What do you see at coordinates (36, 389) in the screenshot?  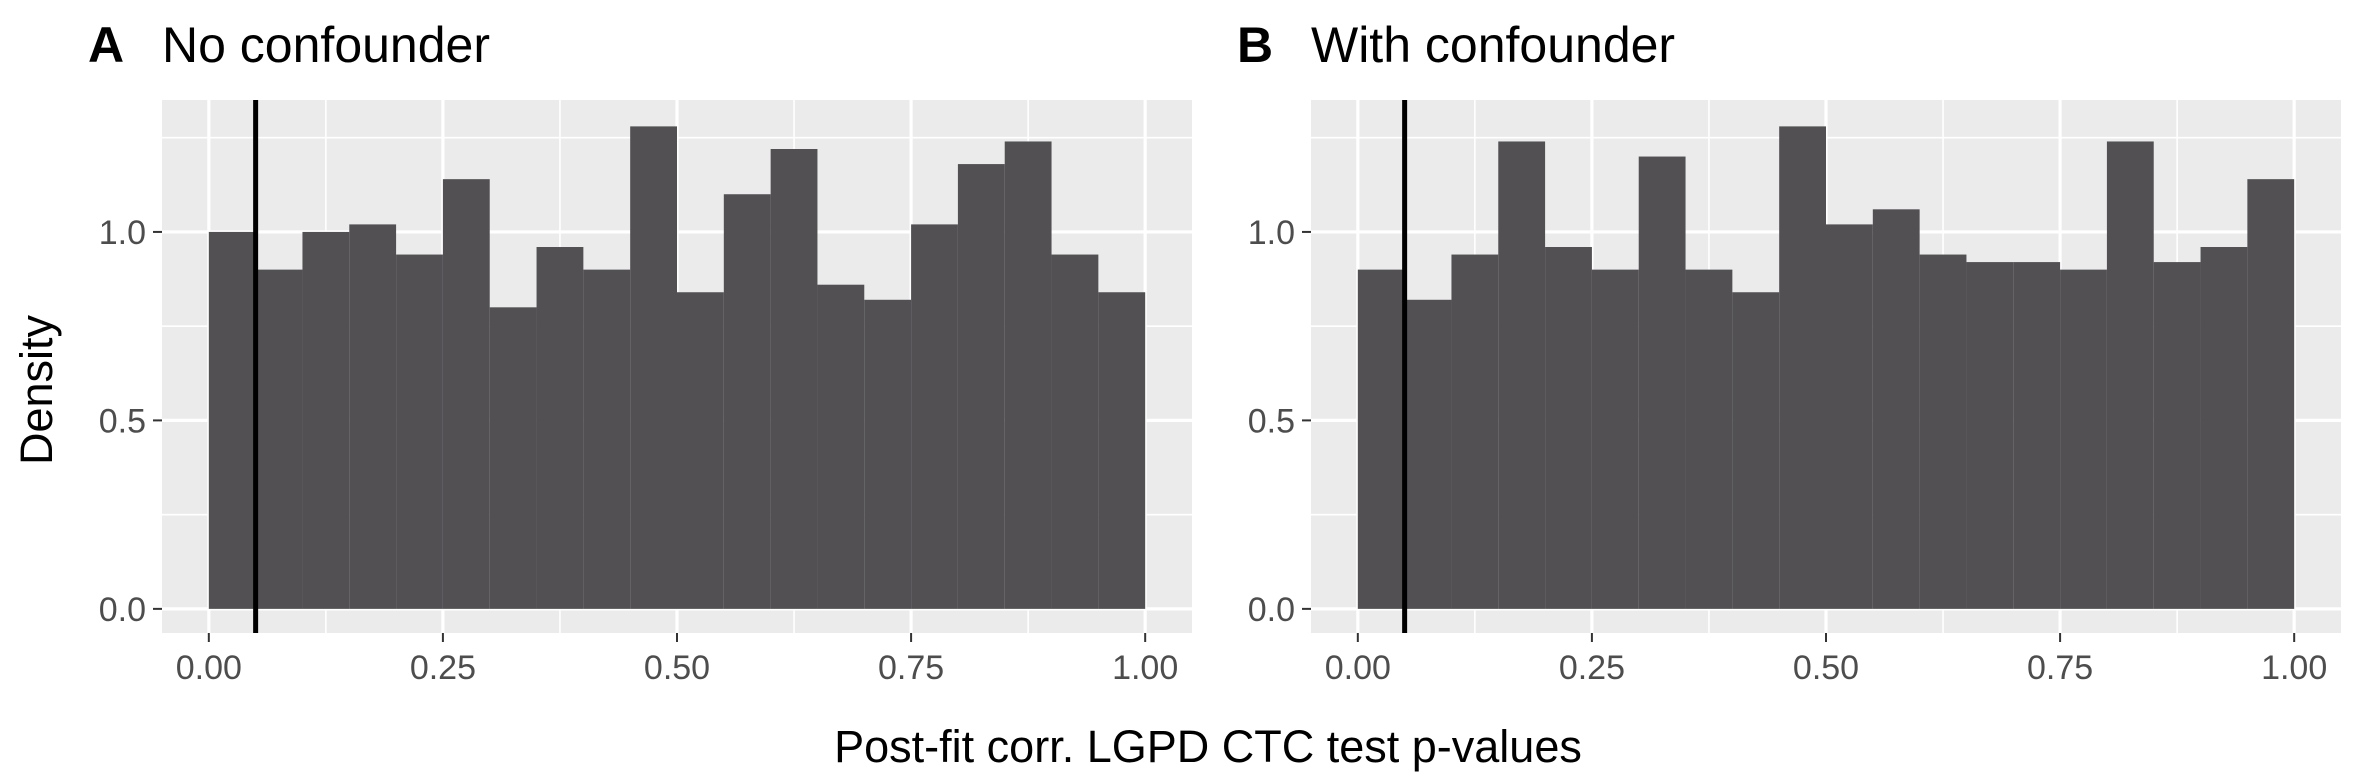 I see `y-axis-label: Density` at bounding box center [36, 389].